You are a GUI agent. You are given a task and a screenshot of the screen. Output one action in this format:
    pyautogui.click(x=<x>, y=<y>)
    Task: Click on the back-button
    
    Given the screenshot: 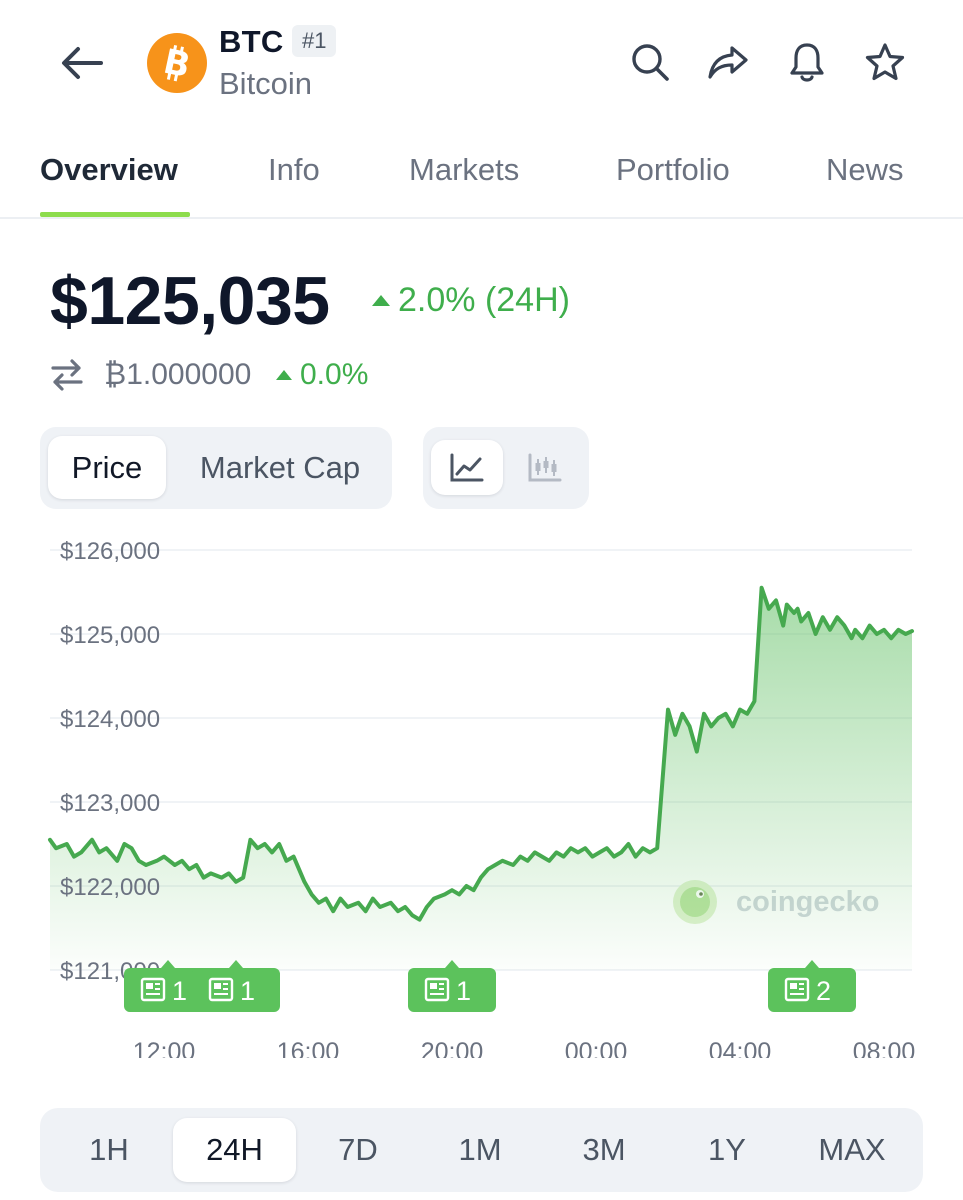 What is the action you would take?
    pyautogui.click(x=82, y=63)
    